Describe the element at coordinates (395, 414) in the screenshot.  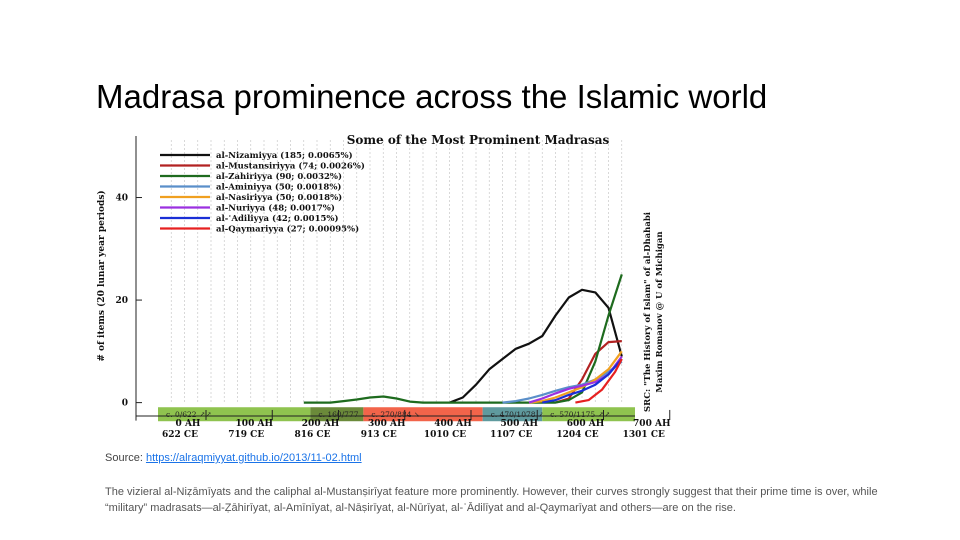
I see `period-band-label: c. 270/884 ↘` at that location.